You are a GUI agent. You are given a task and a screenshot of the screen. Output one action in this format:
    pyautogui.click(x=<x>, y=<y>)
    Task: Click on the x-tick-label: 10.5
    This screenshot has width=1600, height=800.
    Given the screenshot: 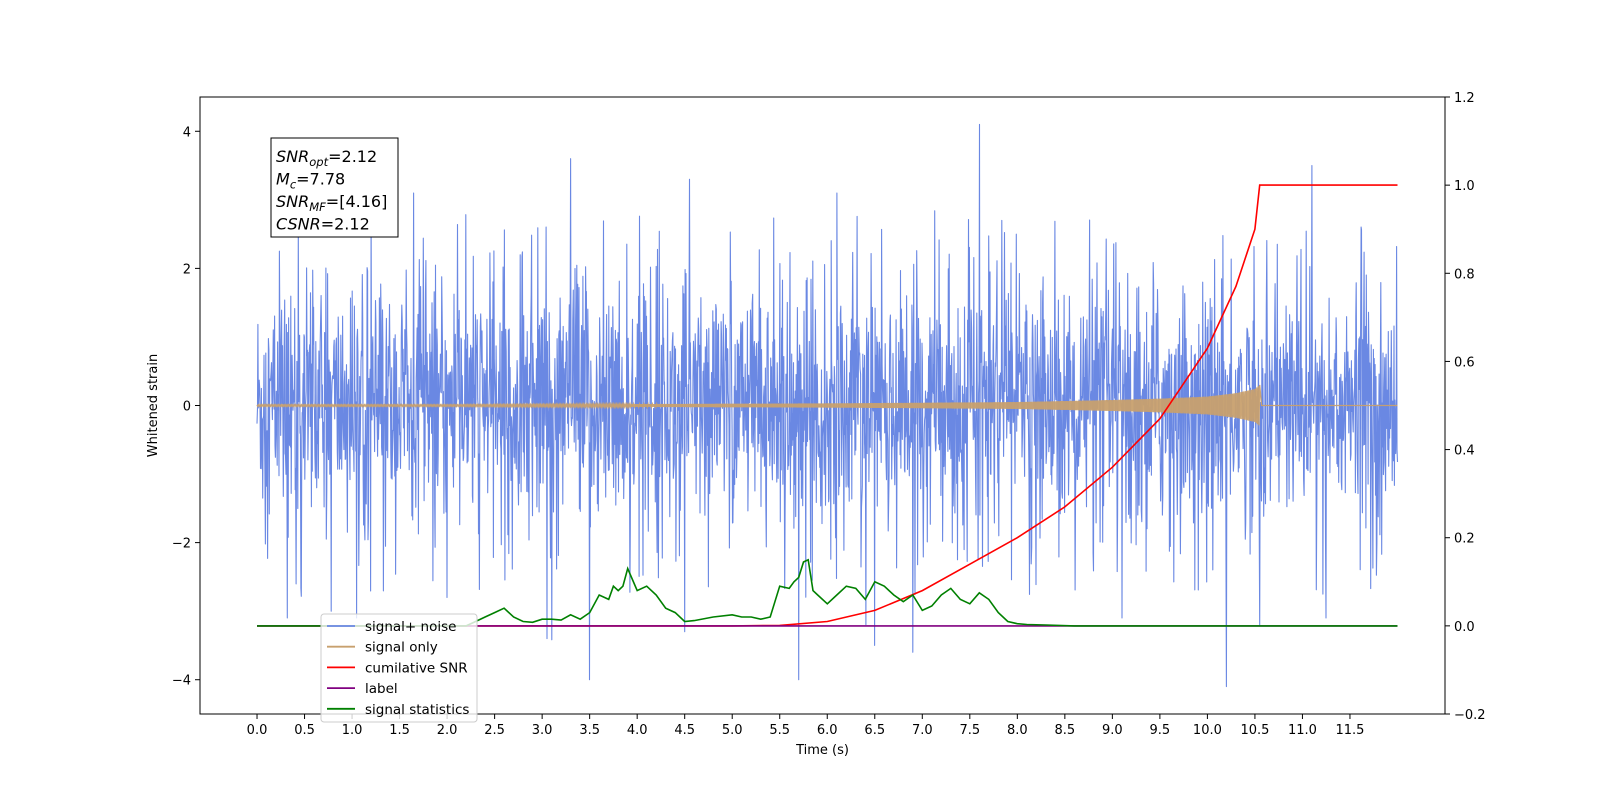 What is the action you would take?
    pyautogui.click(x=1254, y=730)
    